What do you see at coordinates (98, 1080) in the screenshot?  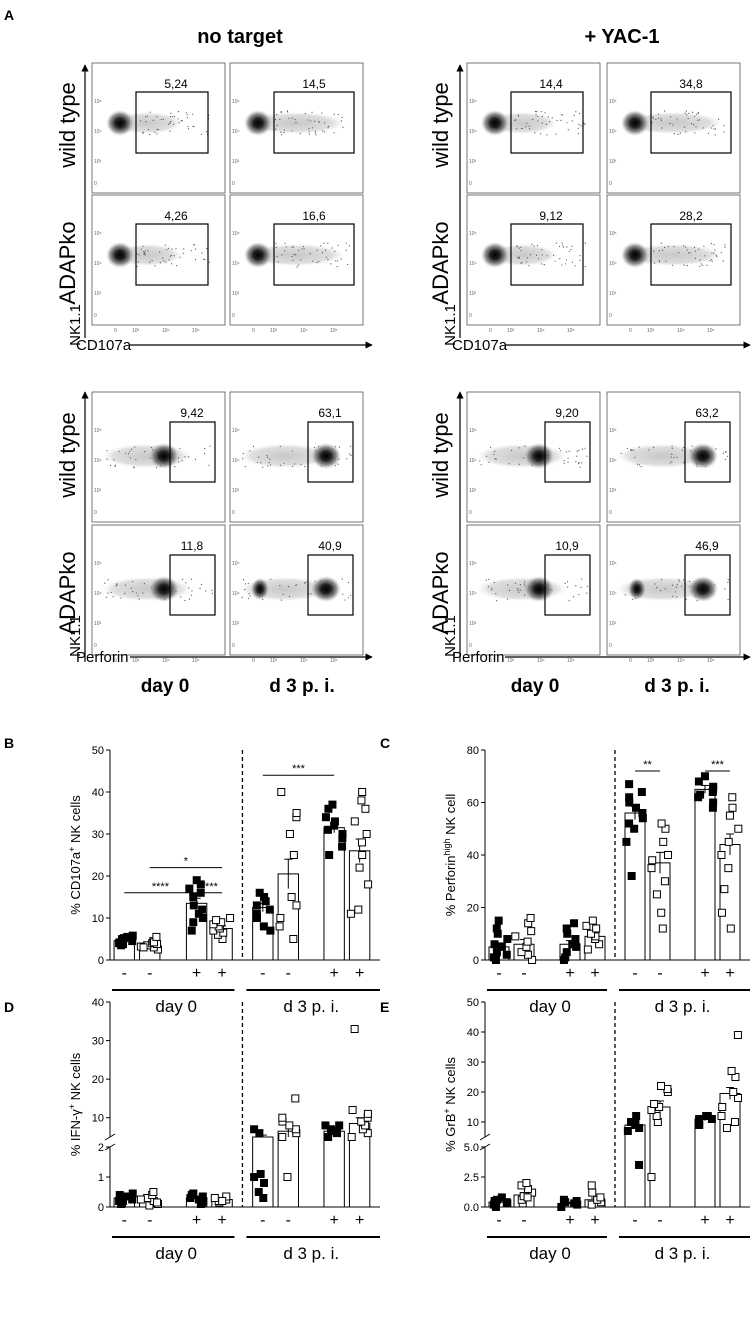 I see `y-tick-label: 20` at bounding box center [98, 1080].